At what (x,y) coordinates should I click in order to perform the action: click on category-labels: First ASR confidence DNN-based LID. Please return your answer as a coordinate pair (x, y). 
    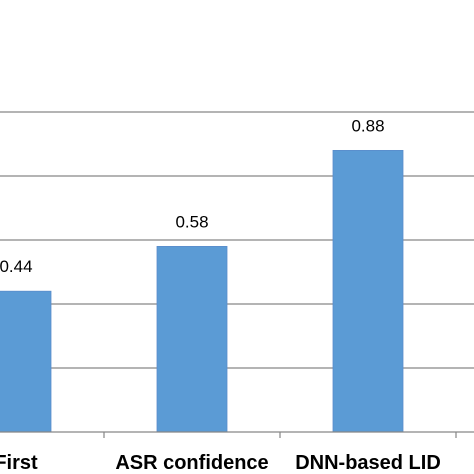
    Looking at the image, I should click on (220, 463).